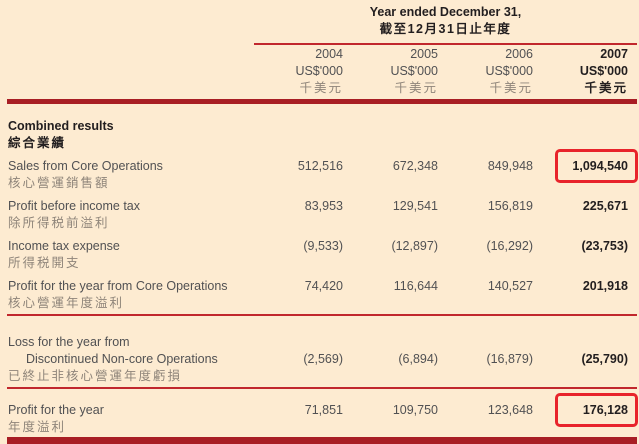  Describe the element at coordinates (604, 359) in the screenshot. I see `value-2007: (25,790)` at that location.